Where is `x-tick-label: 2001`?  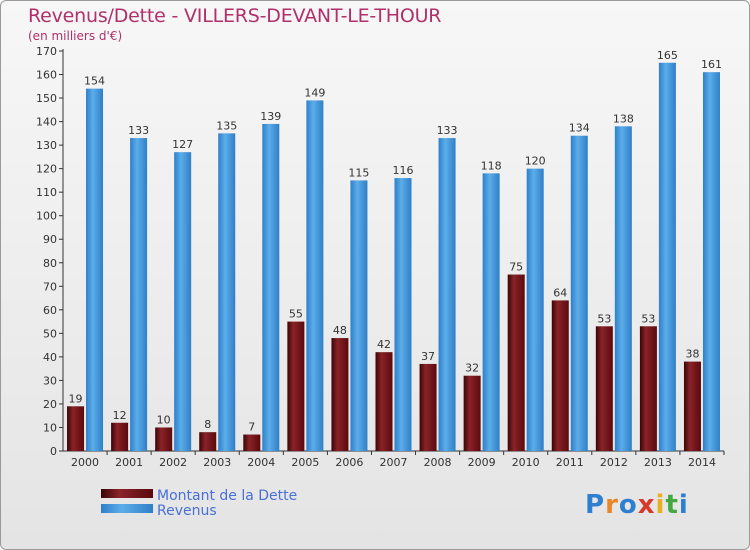 x-tick-label: 2001 is located at coordinates (129, 462).